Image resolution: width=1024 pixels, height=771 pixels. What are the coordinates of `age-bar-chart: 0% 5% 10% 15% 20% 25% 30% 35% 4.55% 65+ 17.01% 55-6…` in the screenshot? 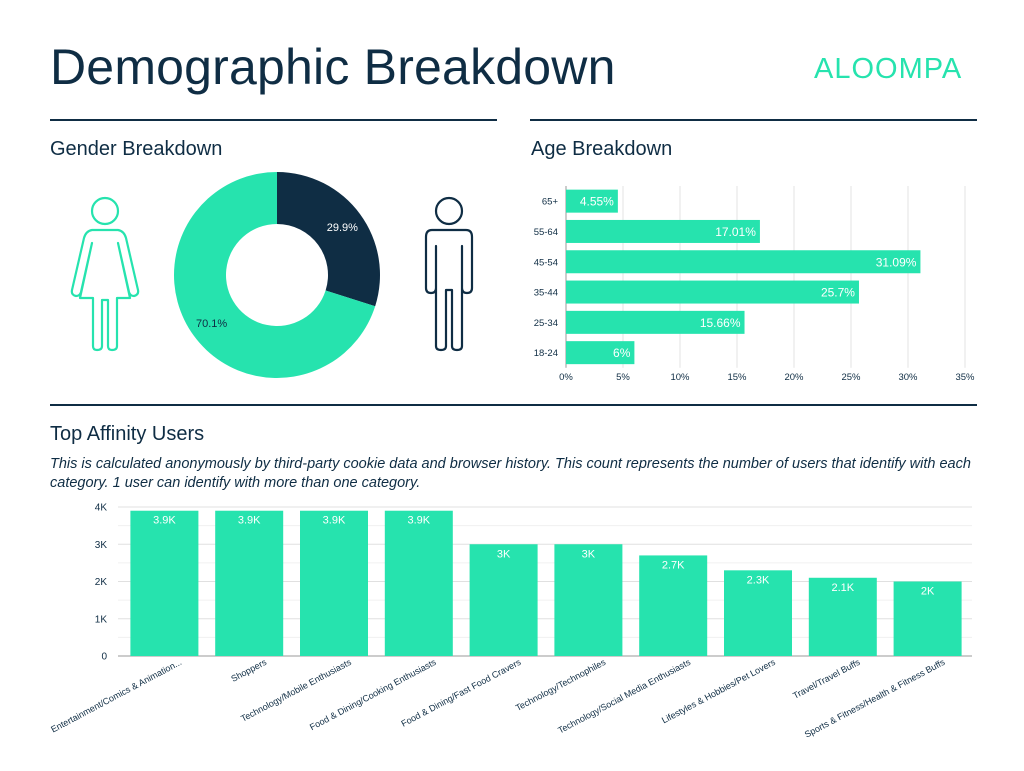 It's located at (754, 284).